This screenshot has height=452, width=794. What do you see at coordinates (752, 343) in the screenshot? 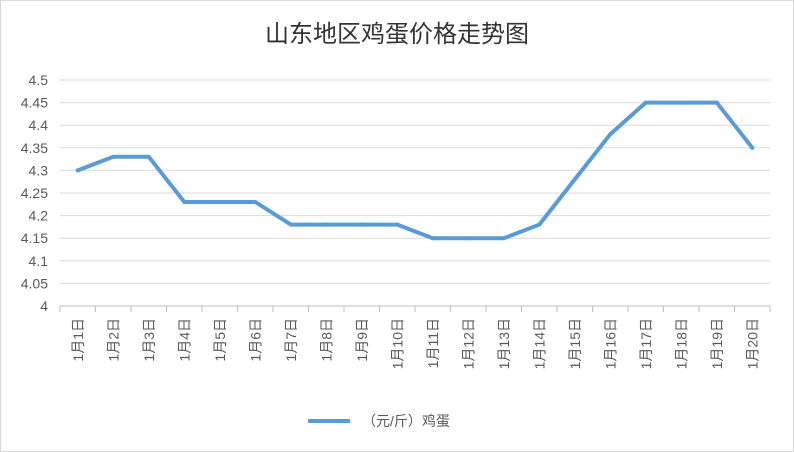
I see `x-tick-label: 1月20日` at bounding box center [752, 343].